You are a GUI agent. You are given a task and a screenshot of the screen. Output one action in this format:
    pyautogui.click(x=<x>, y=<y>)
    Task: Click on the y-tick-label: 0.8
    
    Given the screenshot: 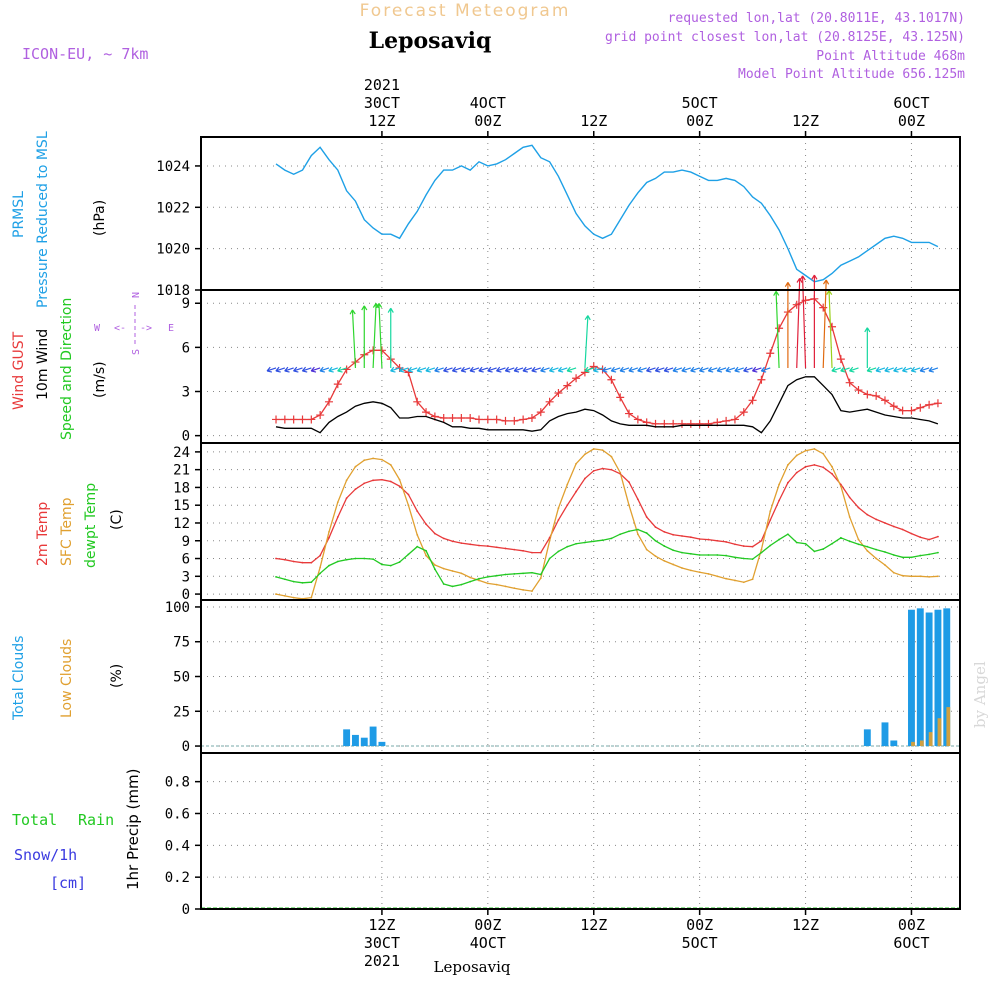 What is the action you would take?
    pyautogui.click(x=177, y=783)
    